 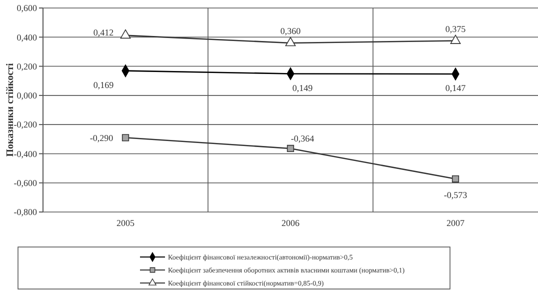 I want to click on y-tick-label: 0,400, so click(x=27, y=37).